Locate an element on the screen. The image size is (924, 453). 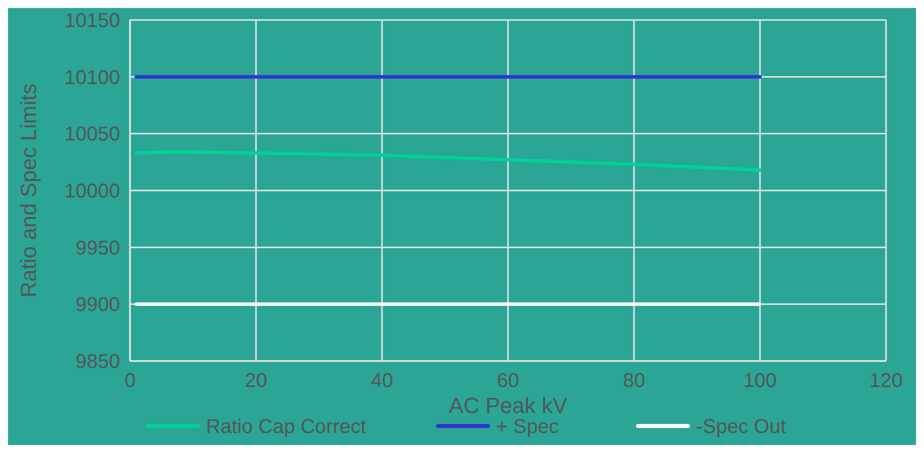
y-tick-label: 10150 is located at coordinates (92, 21).